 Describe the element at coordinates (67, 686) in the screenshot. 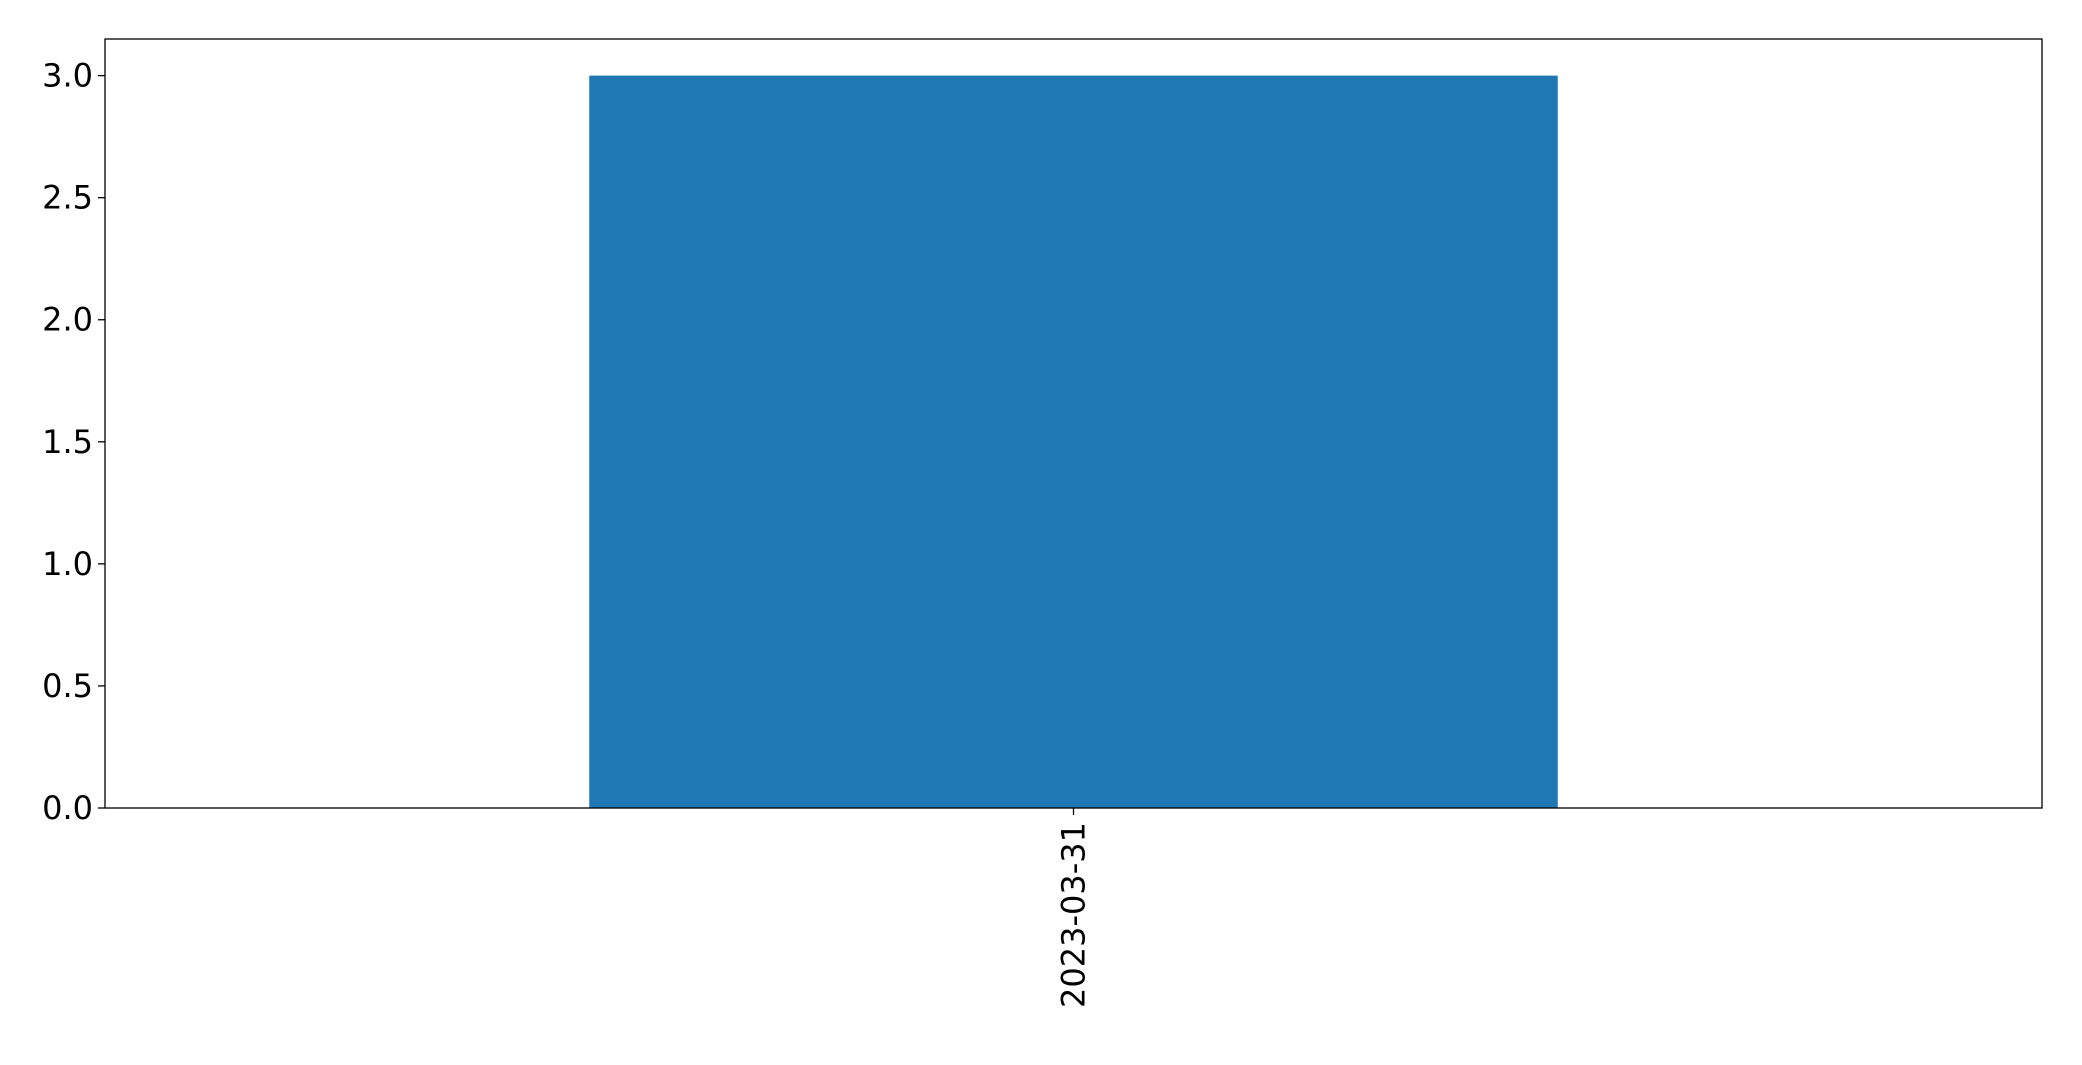

I see `y-tick-label: 0.5` at that location.